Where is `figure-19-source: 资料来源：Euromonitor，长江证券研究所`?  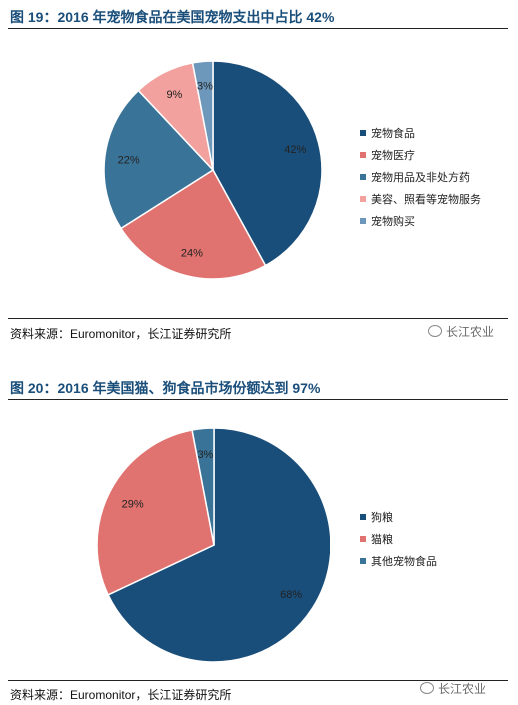 figure-19-source: 资料来源：Euromonitor，长江证券研究所 is located at coordinates (121, 334).